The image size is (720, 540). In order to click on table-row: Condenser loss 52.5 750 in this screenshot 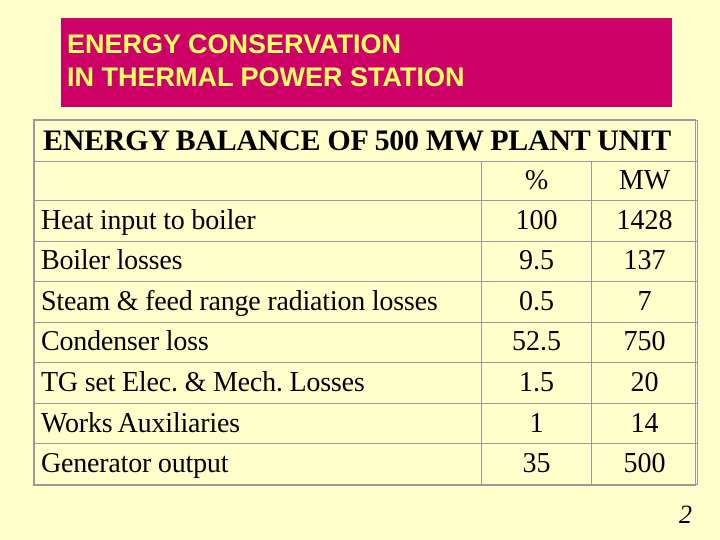, I will do `click(366, 342)`.